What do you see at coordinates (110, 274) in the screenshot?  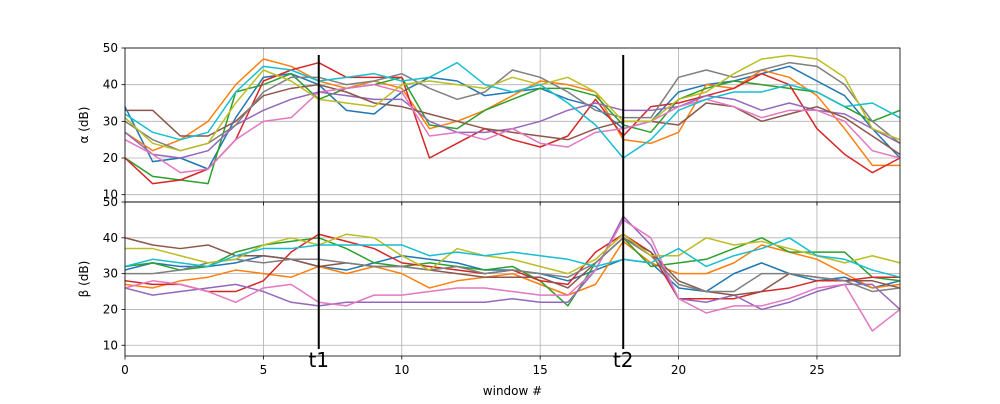 I see `y-tick-label-bottom: 30` at bounding box center [110, 274].